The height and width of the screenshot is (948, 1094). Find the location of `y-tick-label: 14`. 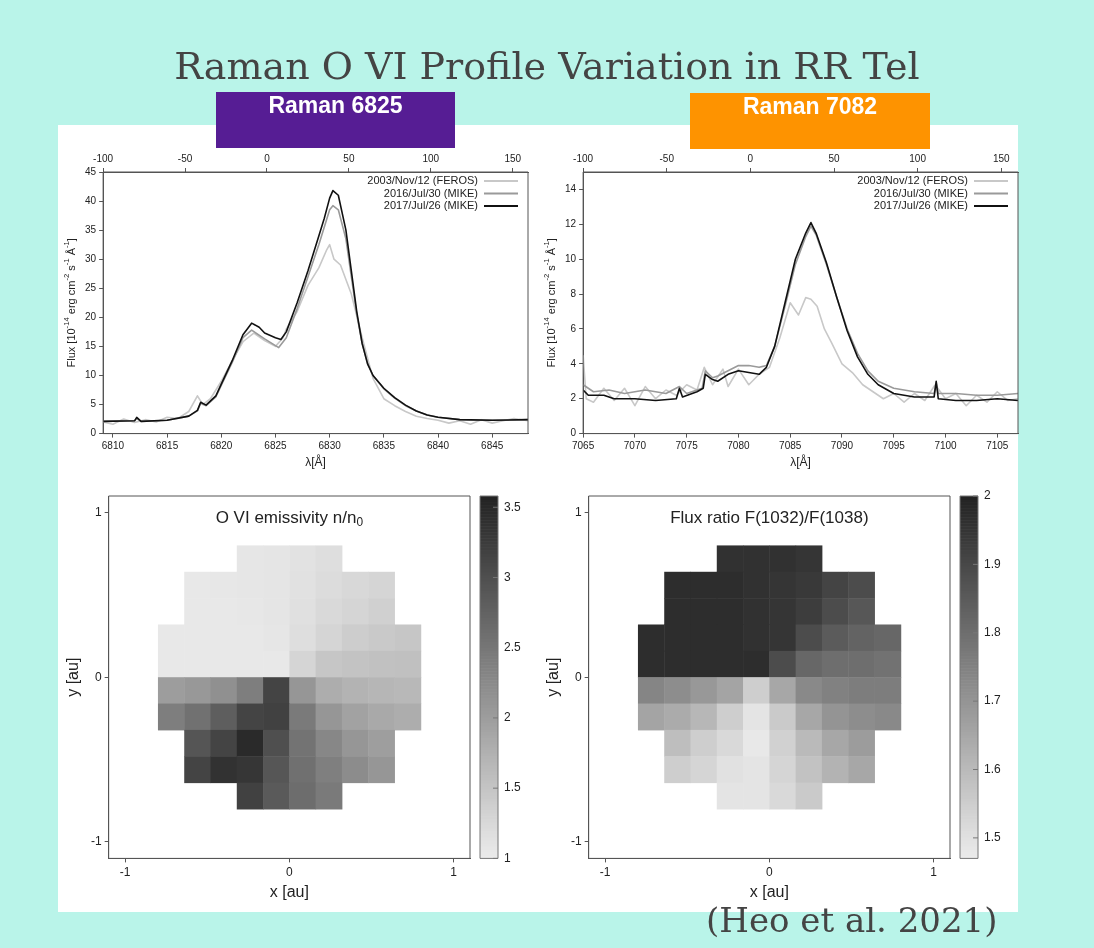

y-tick-label: 14 is located at coordinates (571, 189).